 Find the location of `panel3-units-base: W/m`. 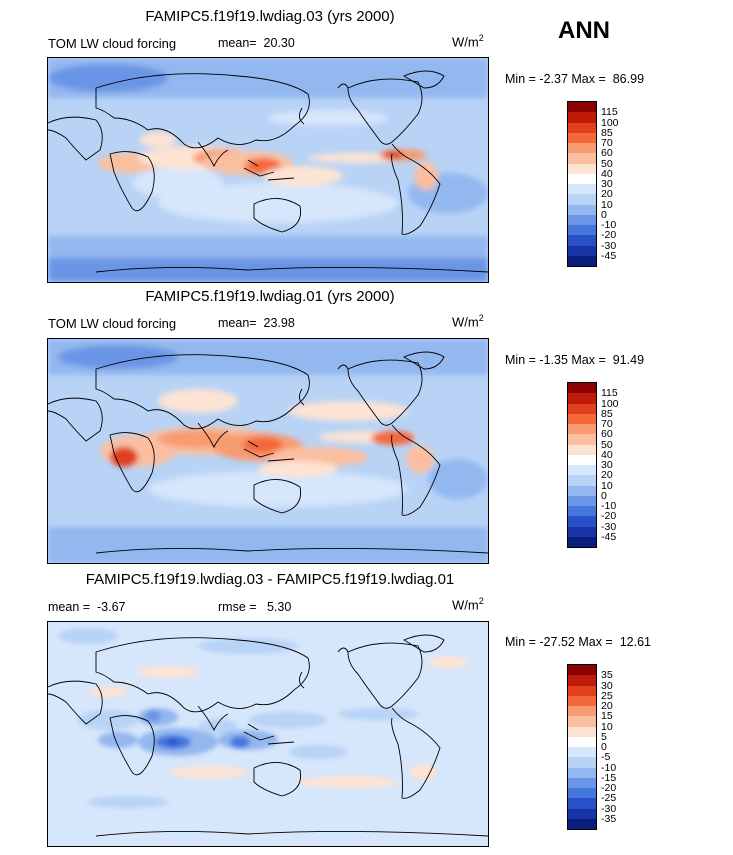

panel3-units-base: W/m is located at coordinates (465, 605).